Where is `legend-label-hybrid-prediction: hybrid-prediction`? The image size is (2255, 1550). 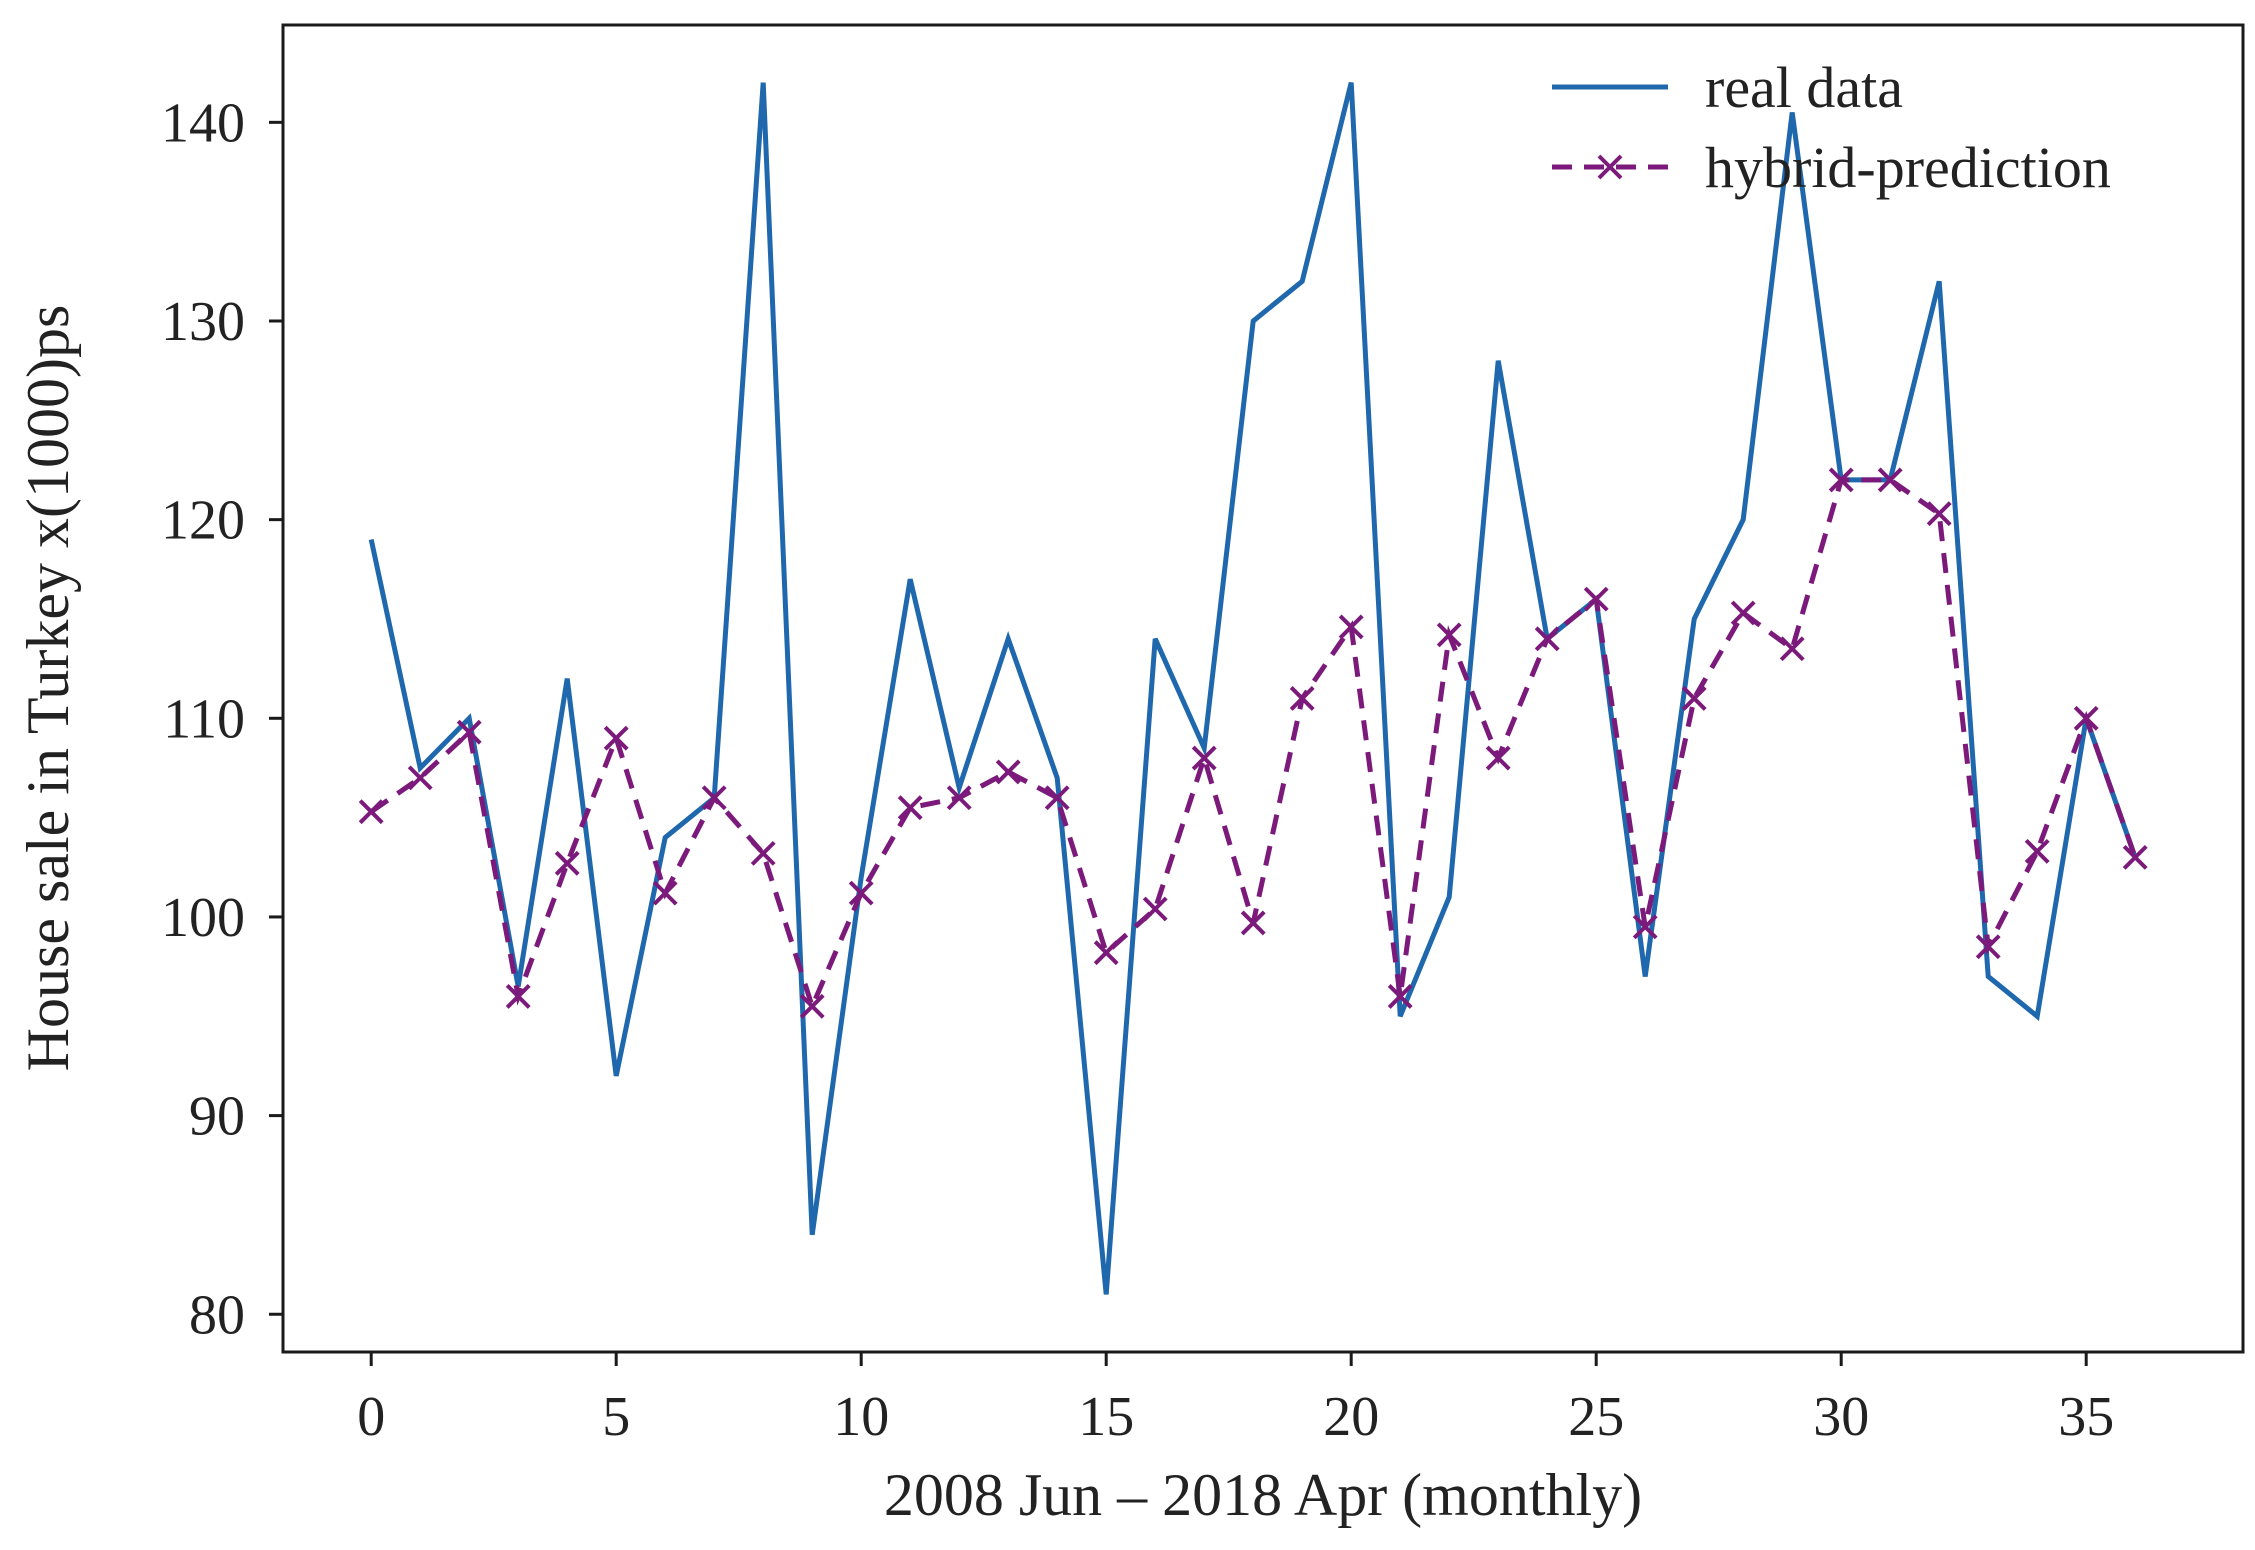
legend-label-hybrid-prediction: hybrid-prediction is located at coordinates (1908, 167).